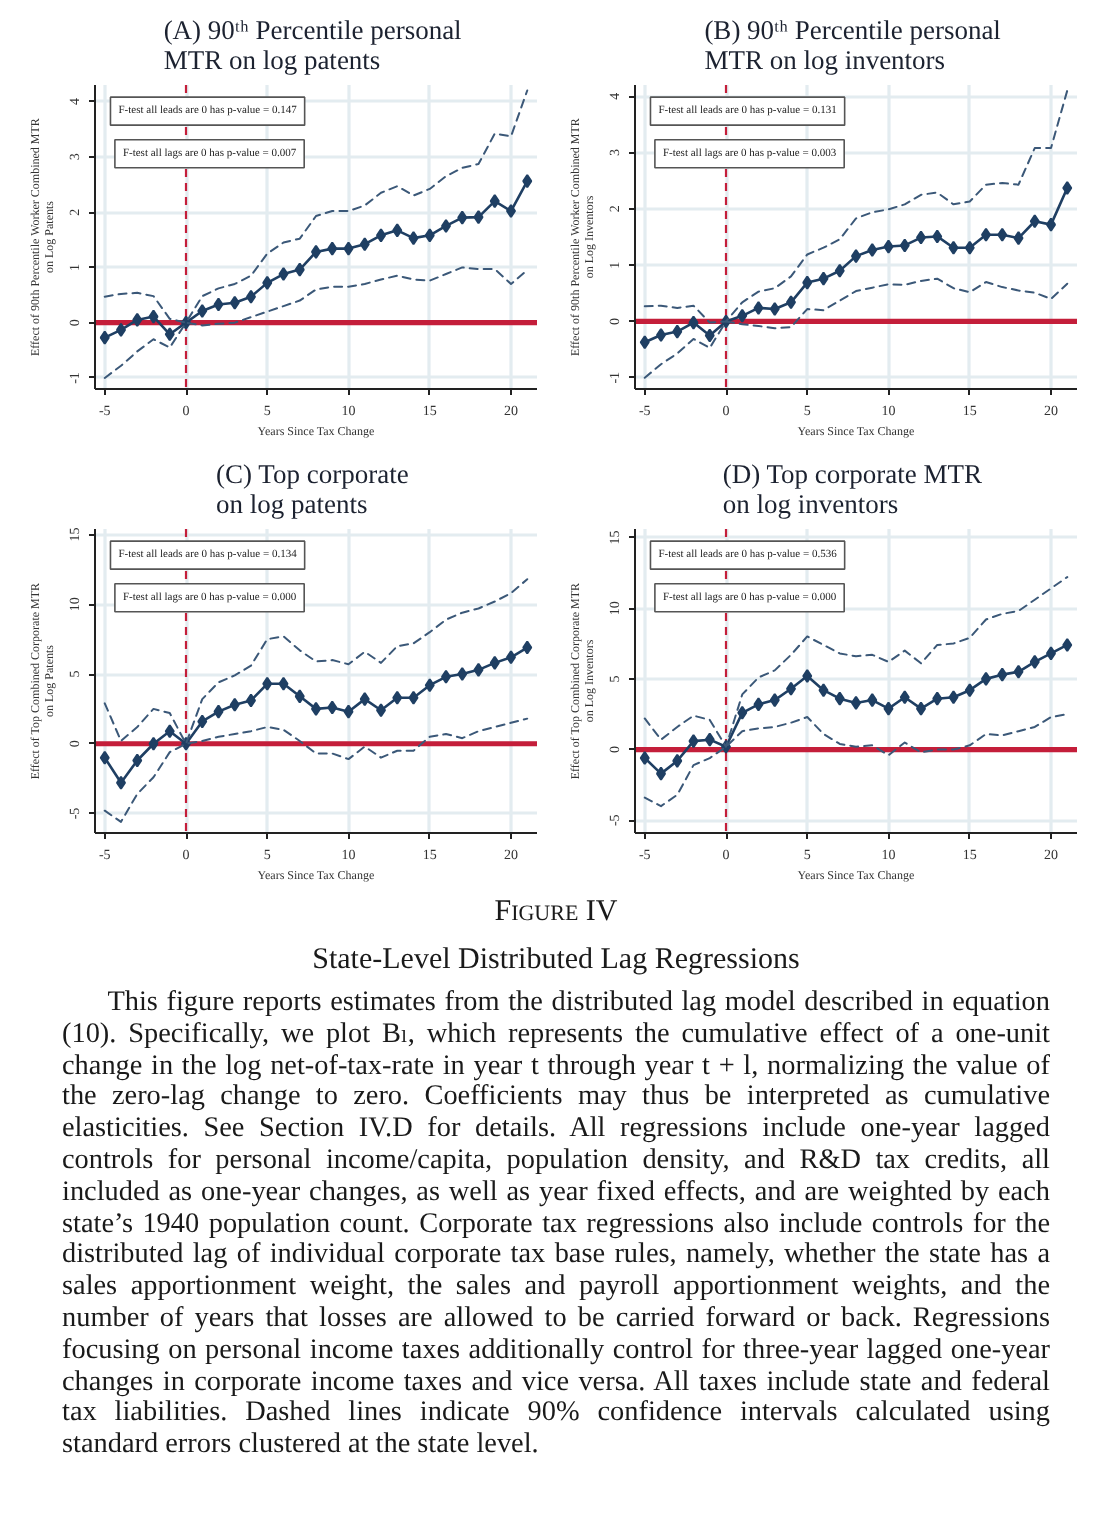 The width and height of the screenshot is (1118, 1518). Describe the element at coordinates (852, 489) in the screenshot. I see `chart-title: (D) Top corporate MTR on log inventors` at that location.